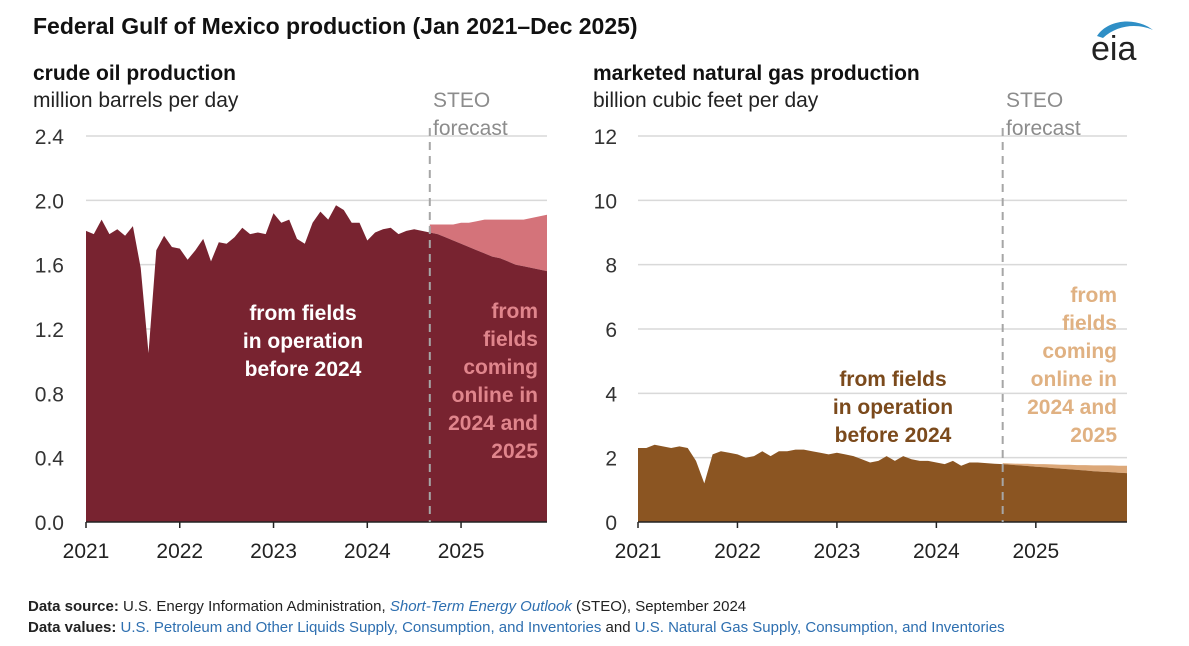 The width and height of the screenshot is (1189, 646). What do you see at coordinates (1072, 407) in the screenshot?
I see `gas-new-fields-label: 2024 and` at bounding box center [1072, 407].